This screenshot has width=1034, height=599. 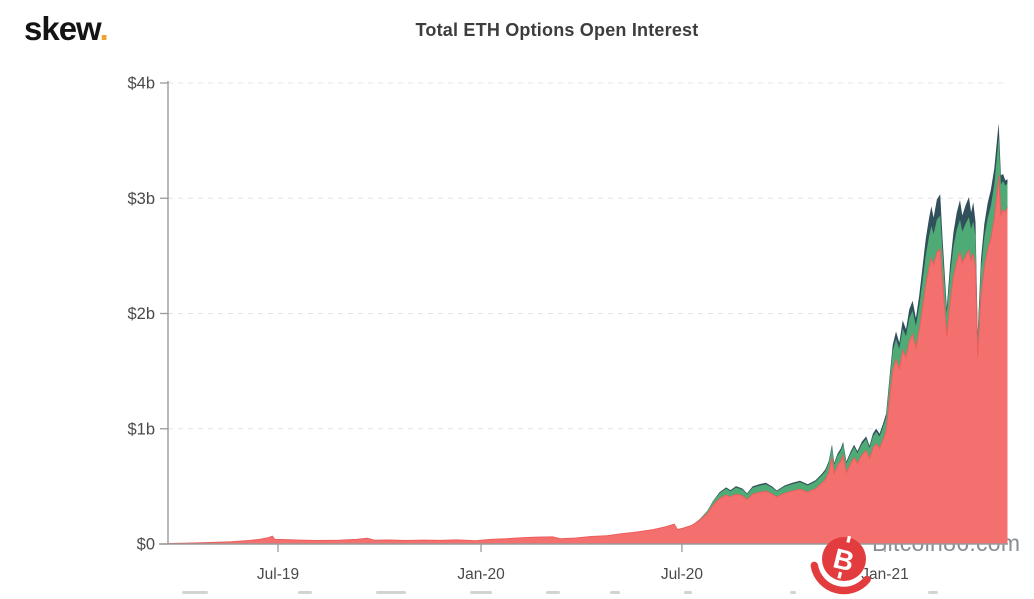 I want to click on skew-logo-text: skew, so click(x=62, y=28).